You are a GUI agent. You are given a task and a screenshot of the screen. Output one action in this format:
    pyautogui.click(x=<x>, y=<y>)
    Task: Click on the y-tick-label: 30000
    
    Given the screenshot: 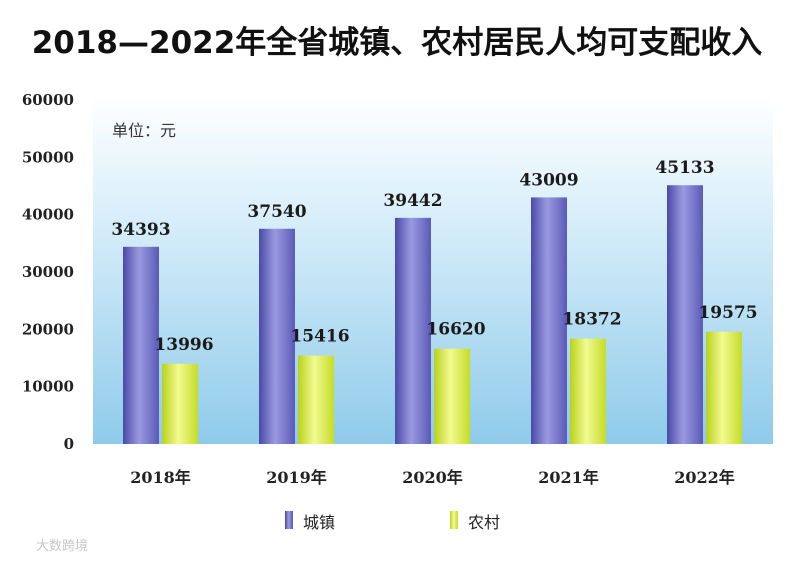 What is the action you would take?
    pyautogui.click(x=48, y=272)
    